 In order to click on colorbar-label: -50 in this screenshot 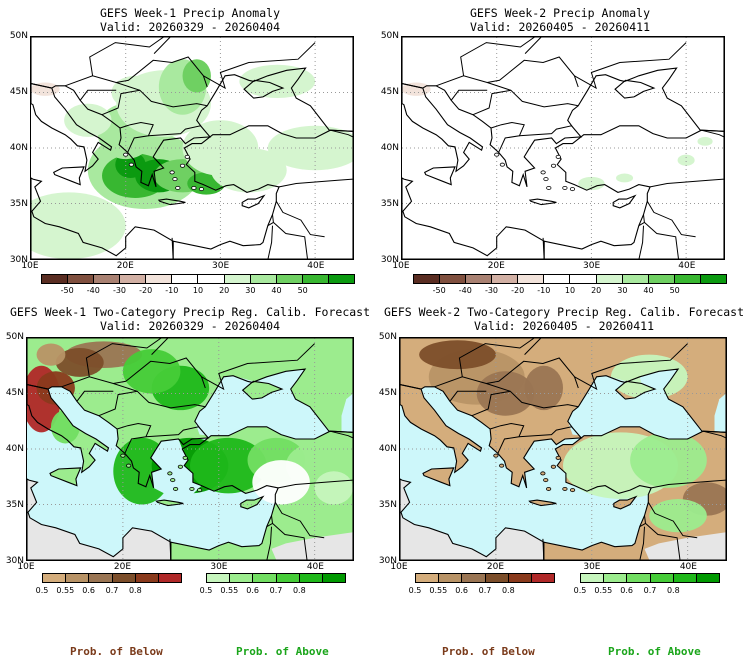, I will do `click(439, 290)`.